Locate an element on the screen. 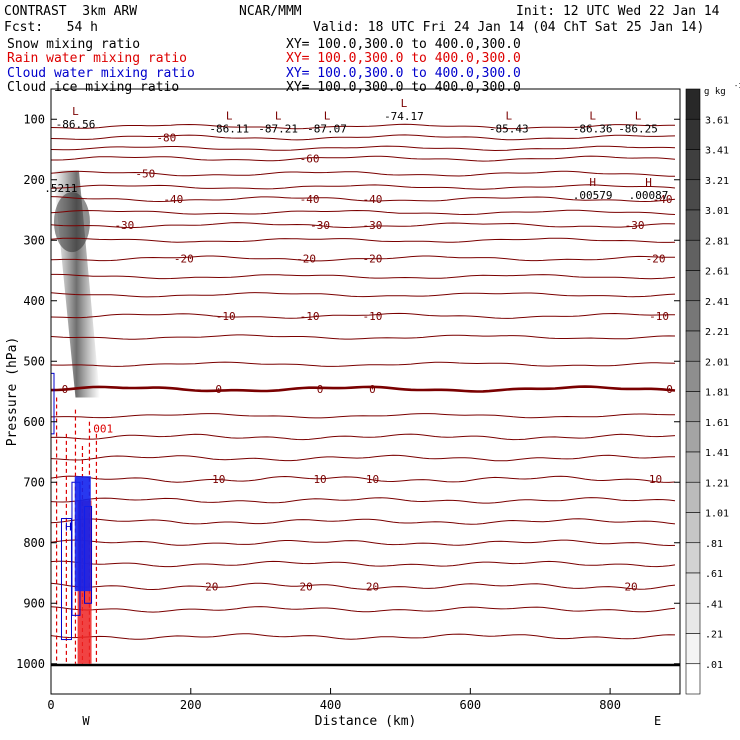 The width and height of the screenshot is (740, 740). isotherm-label: -50 is located at coordinates (145, 174).